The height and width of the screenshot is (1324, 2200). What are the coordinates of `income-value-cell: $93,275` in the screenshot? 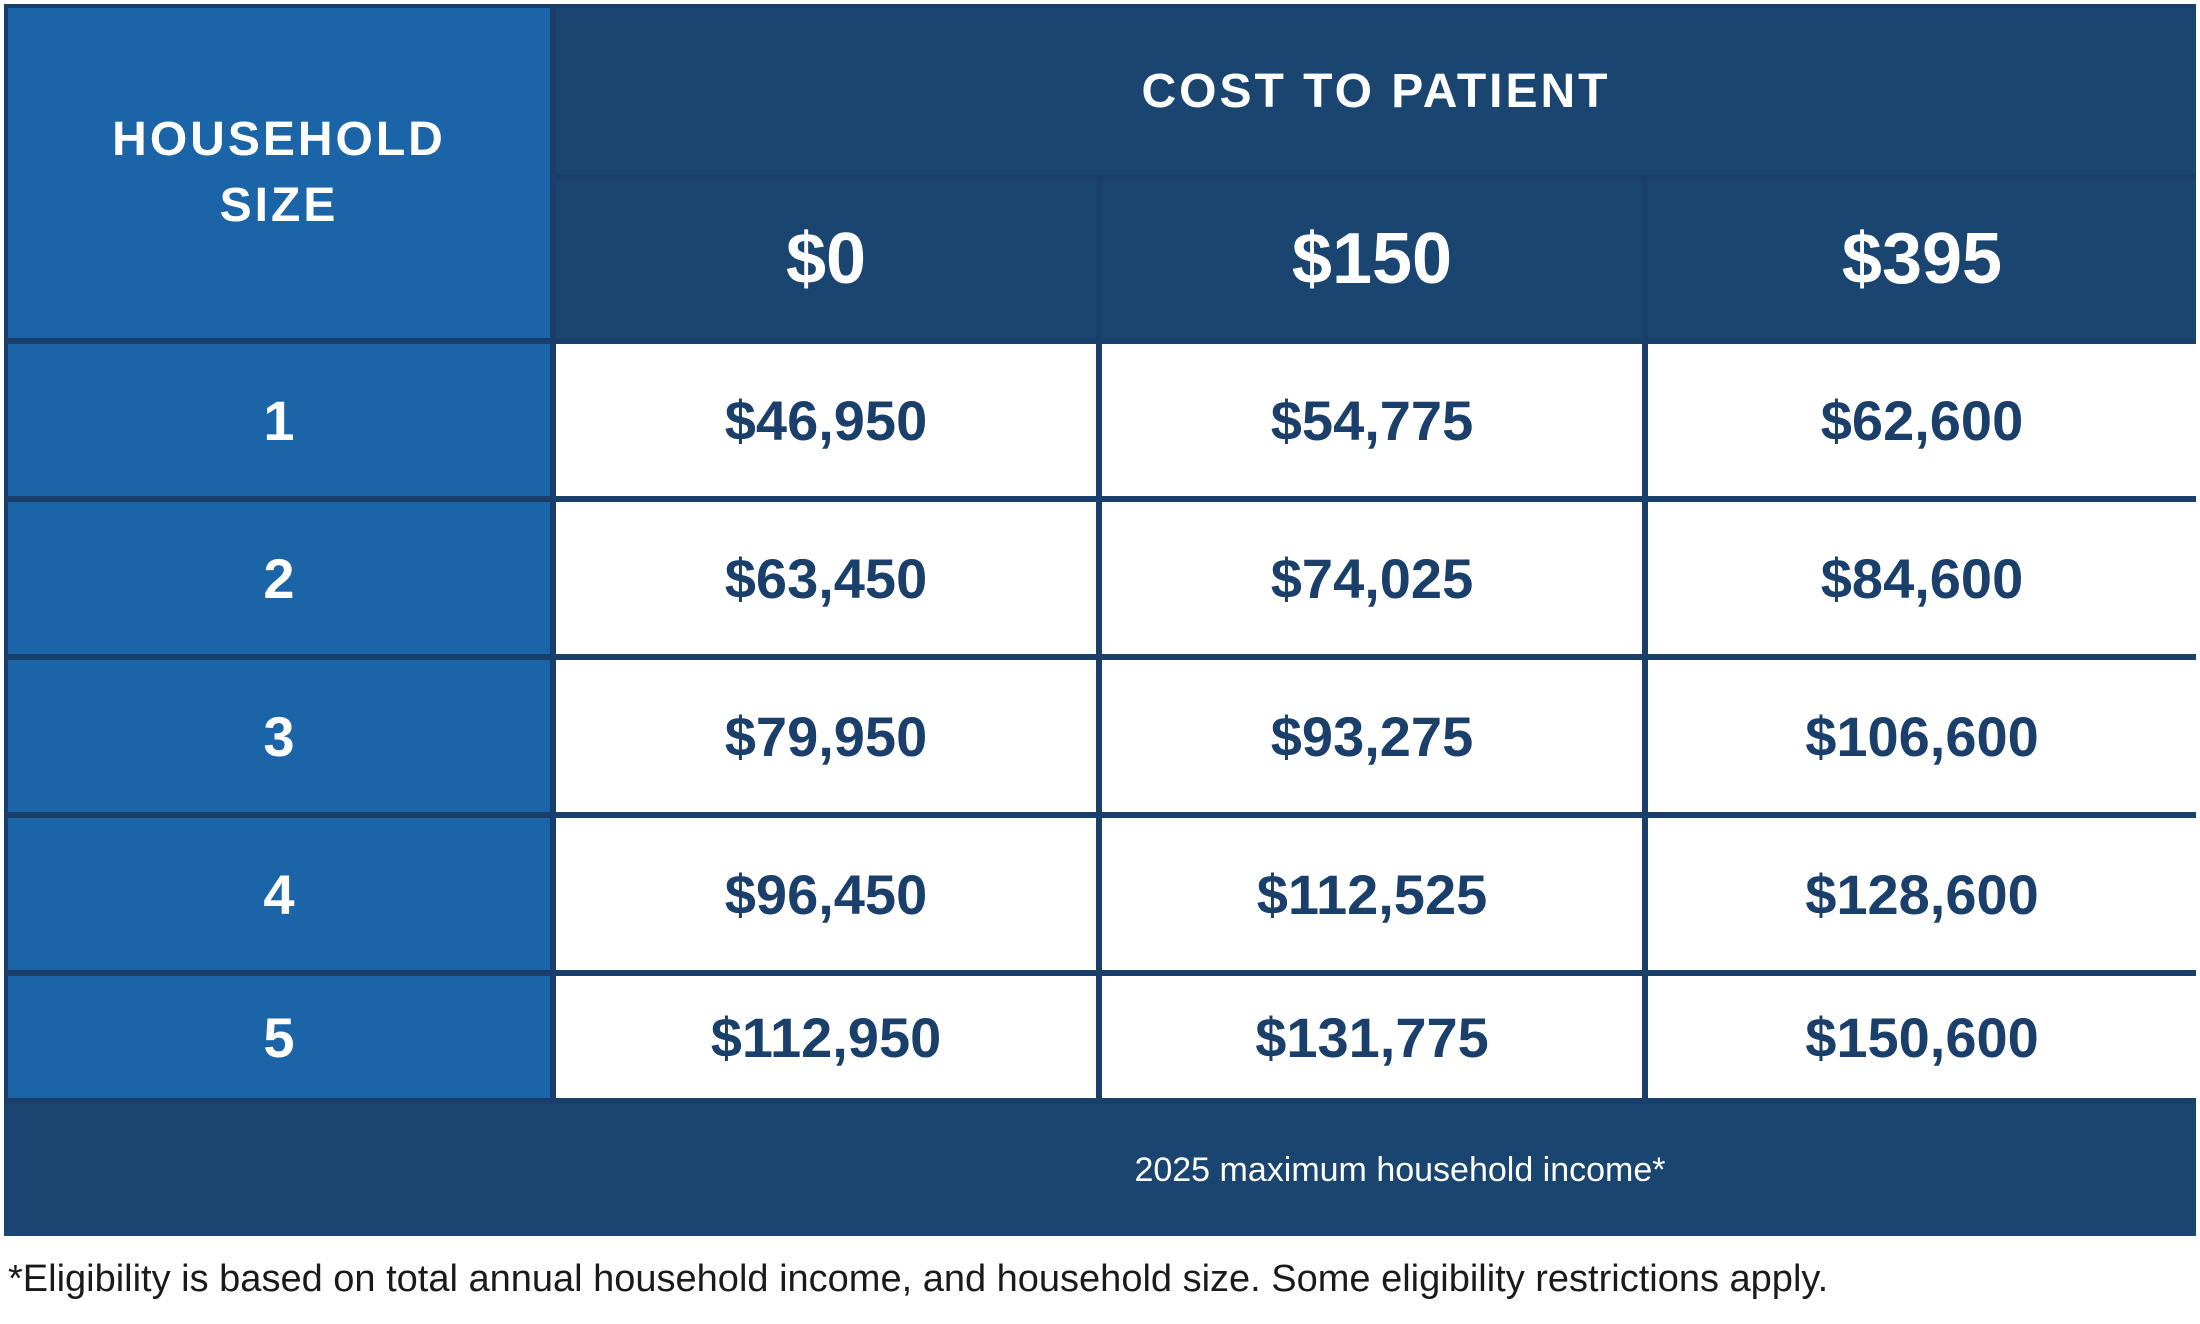 It's located at (1372, 736).